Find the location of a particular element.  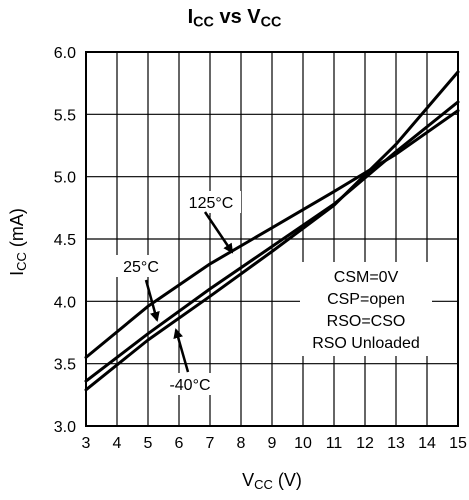

chart-title: ICC vs VCC is located at coordinates (234, 18).